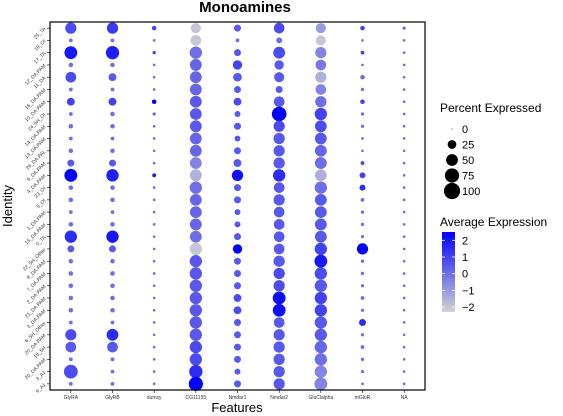 The width and height of the screenshot is (563, 416). Describe the element at coordinates (405, 398) in the screenshot. I see `x-tick-label: NA` at that location.